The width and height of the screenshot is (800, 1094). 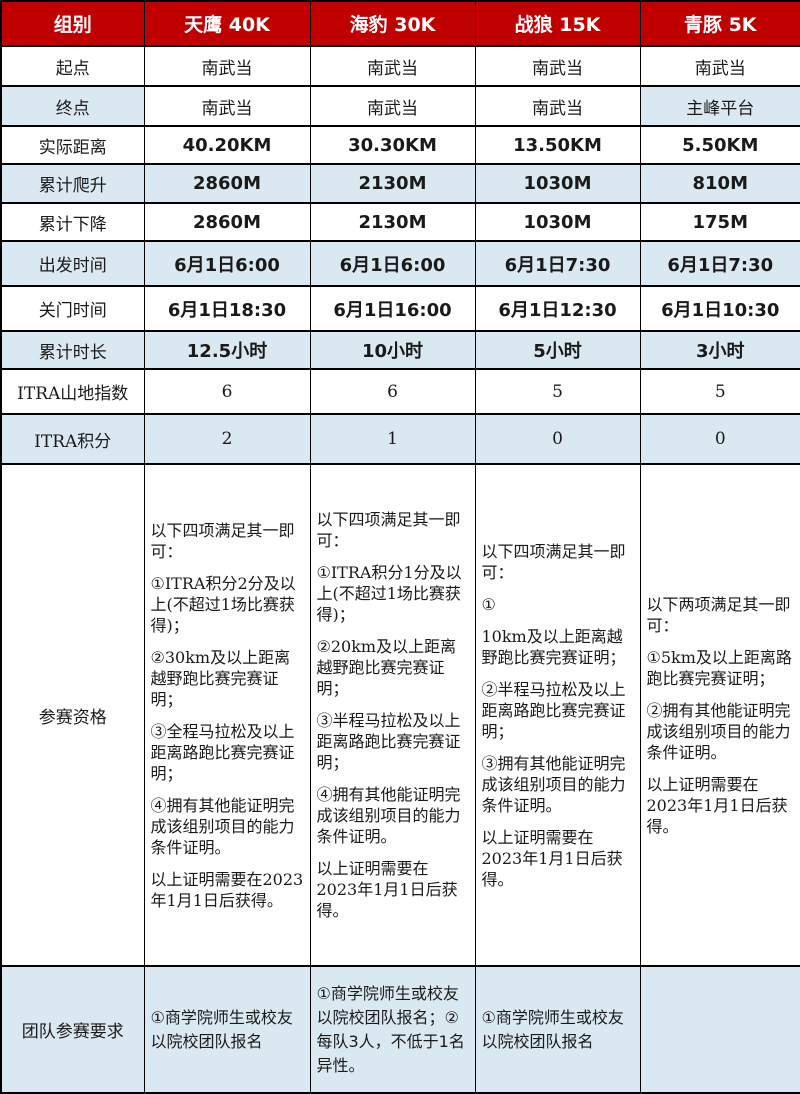 I want to click on row-label: 出发时间, so click(x=72, y=263).